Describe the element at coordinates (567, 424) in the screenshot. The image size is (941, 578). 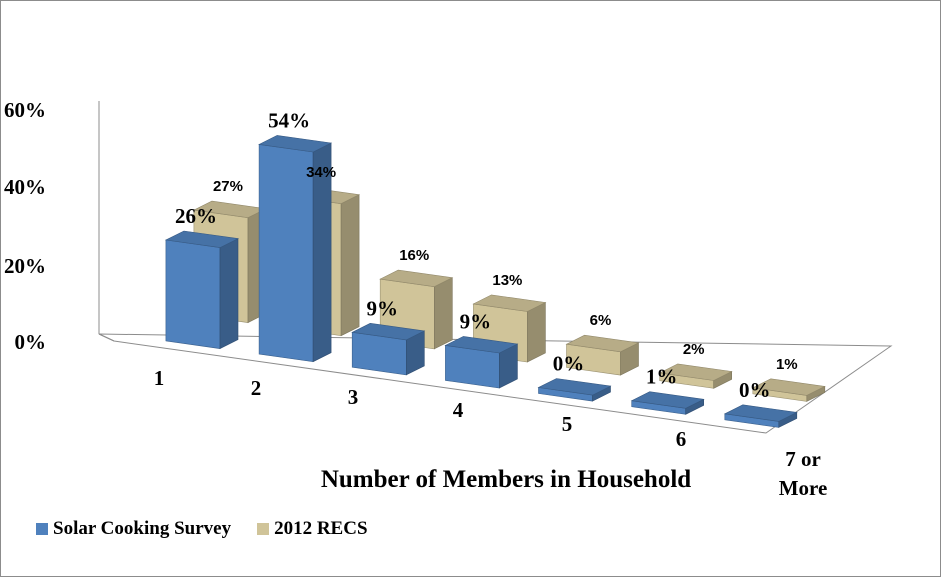
I see `x-tick-label: 5` at that location.